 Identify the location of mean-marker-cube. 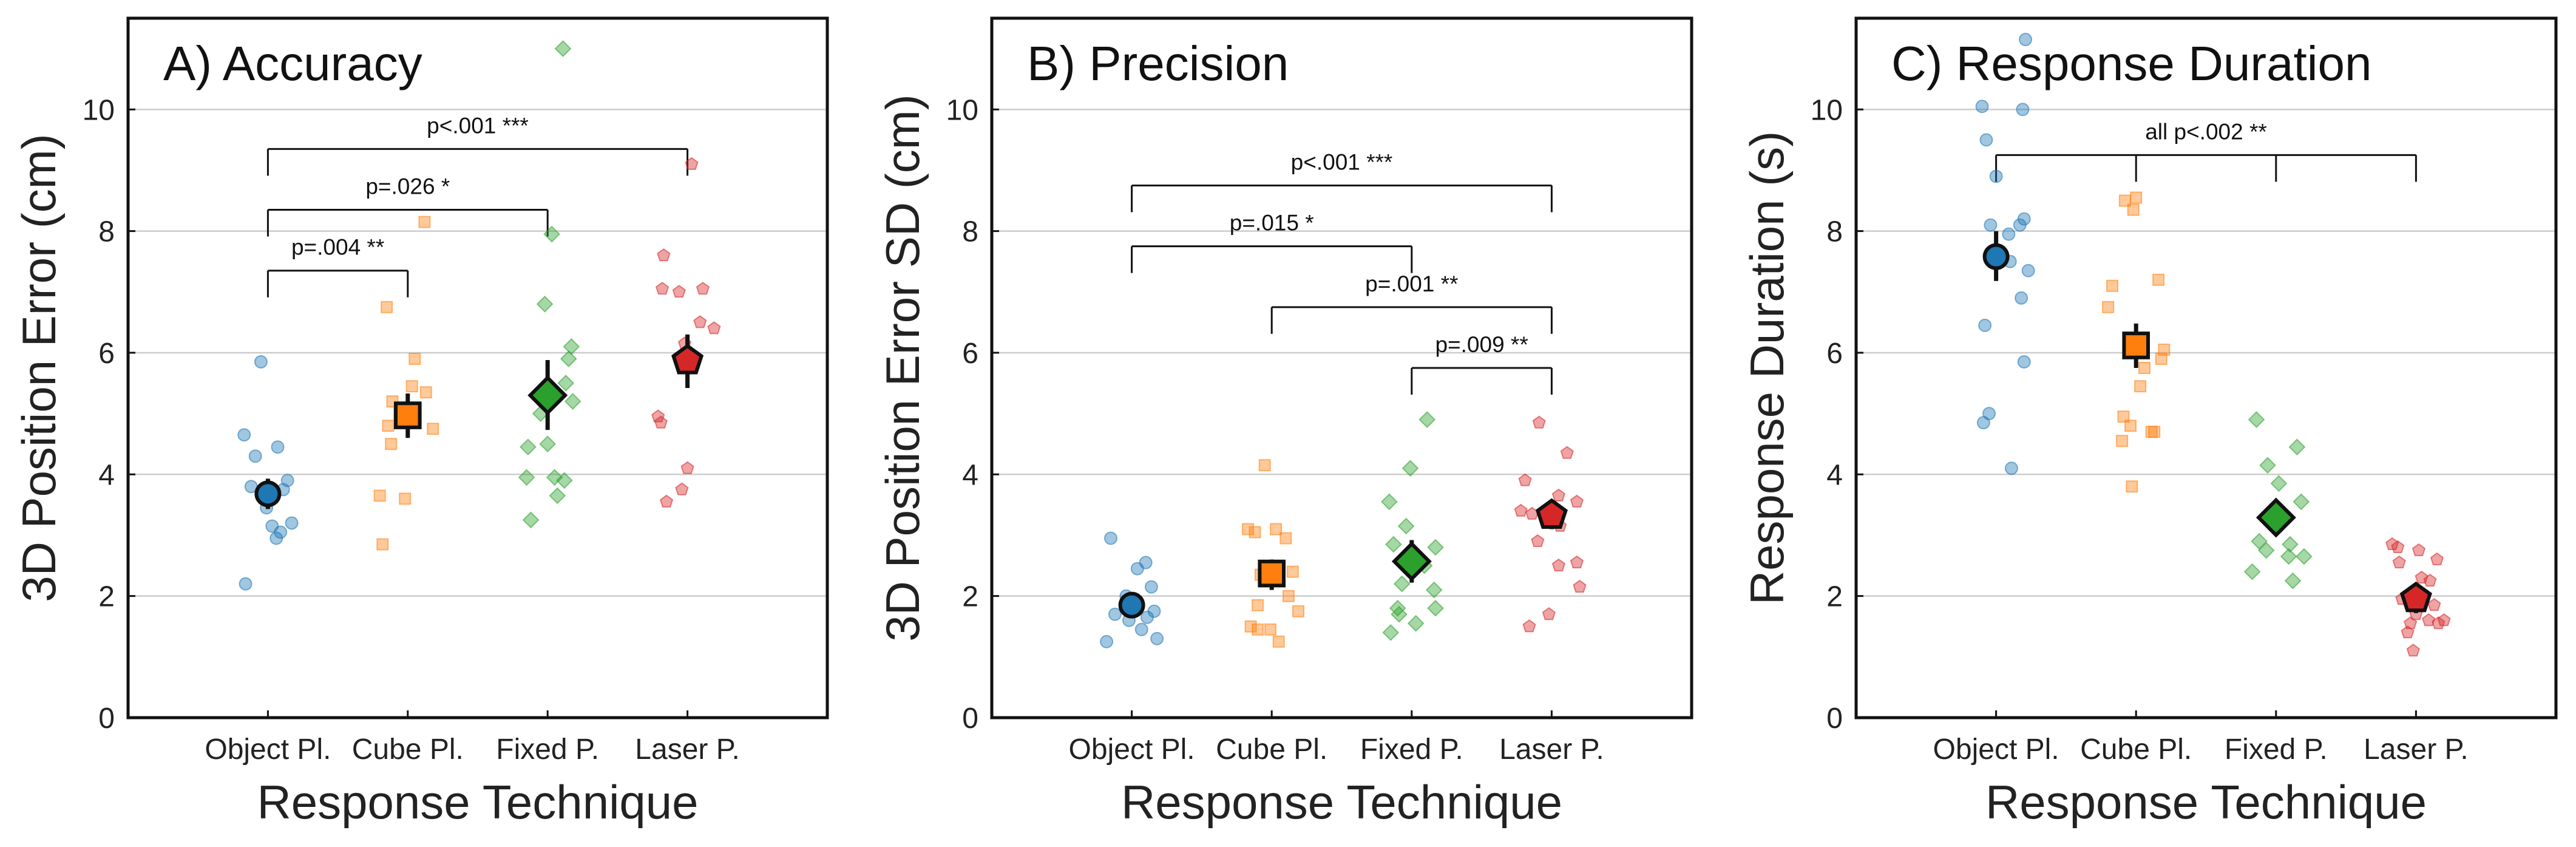
(408, 415).